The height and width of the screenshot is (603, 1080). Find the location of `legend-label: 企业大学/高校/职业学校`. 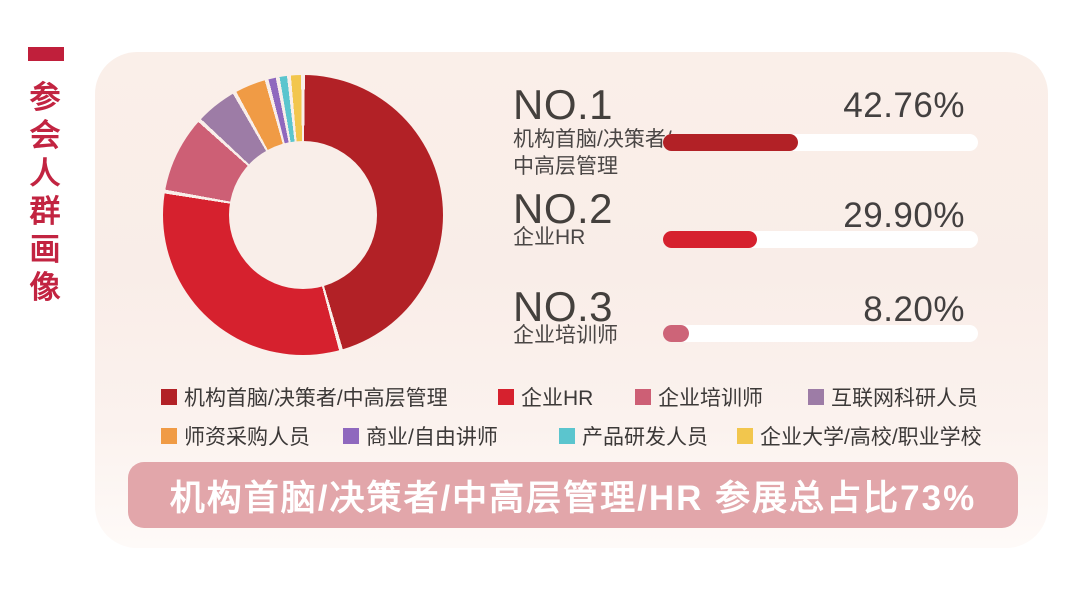

legend-label: 企业大学/高校/职业学校 is located at coordinates (871, 437).